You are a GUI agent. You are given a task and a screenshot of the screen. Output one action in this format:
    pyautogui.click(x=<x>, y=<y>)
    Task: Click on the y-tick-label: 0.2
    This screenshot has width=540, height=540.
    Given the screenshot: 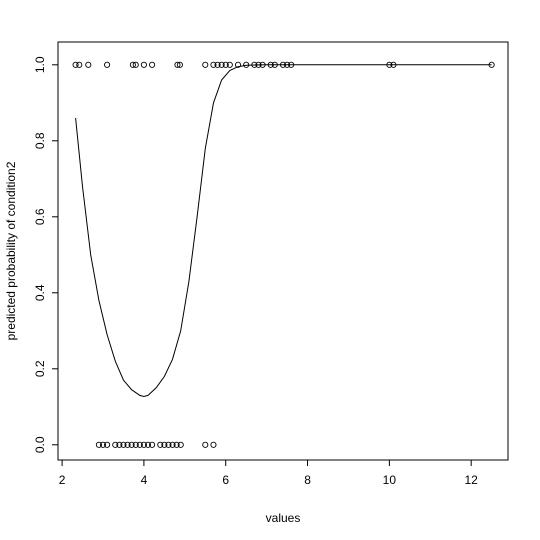 What is the action you would take?
    pyautogui.click(x=40, y=368)
    